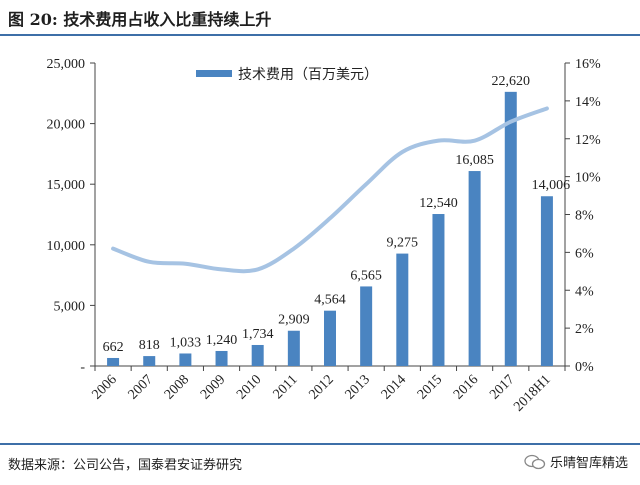 This screenshot has height=485, width=640. I want to click on legend-label: 技术费用（百万美元）, so click(308, 75).